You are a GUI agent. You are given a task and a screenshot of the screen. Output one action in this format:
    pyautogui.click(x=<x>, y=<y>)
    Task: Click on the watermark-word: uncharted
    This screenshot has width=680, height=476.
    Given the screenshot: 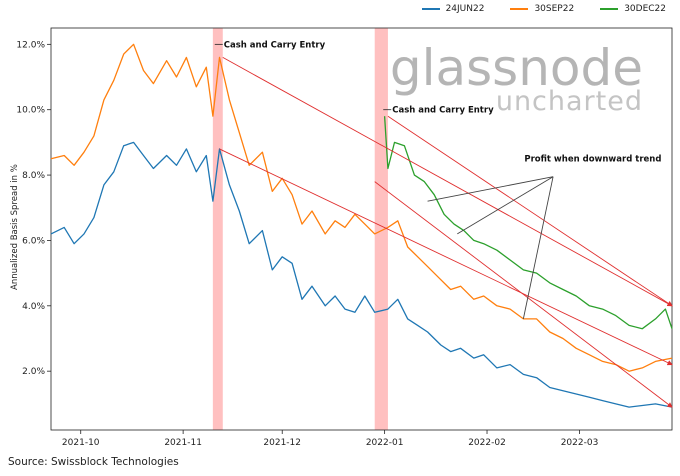 What is the action you would take?
    pyautogui.click(x=569, y=101)
    